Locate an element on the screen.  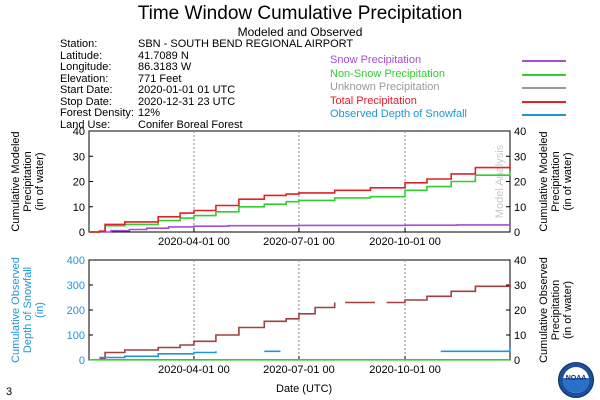
station-info-label: Stop Date: is located at coordinates (86, 101).